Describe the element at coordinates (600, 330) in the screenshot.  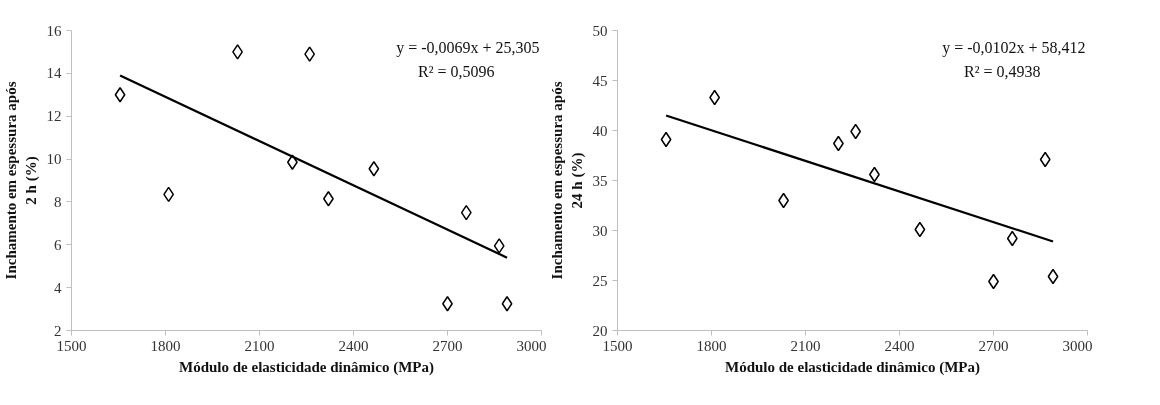
I see `y-tick-label: 20` at that location.